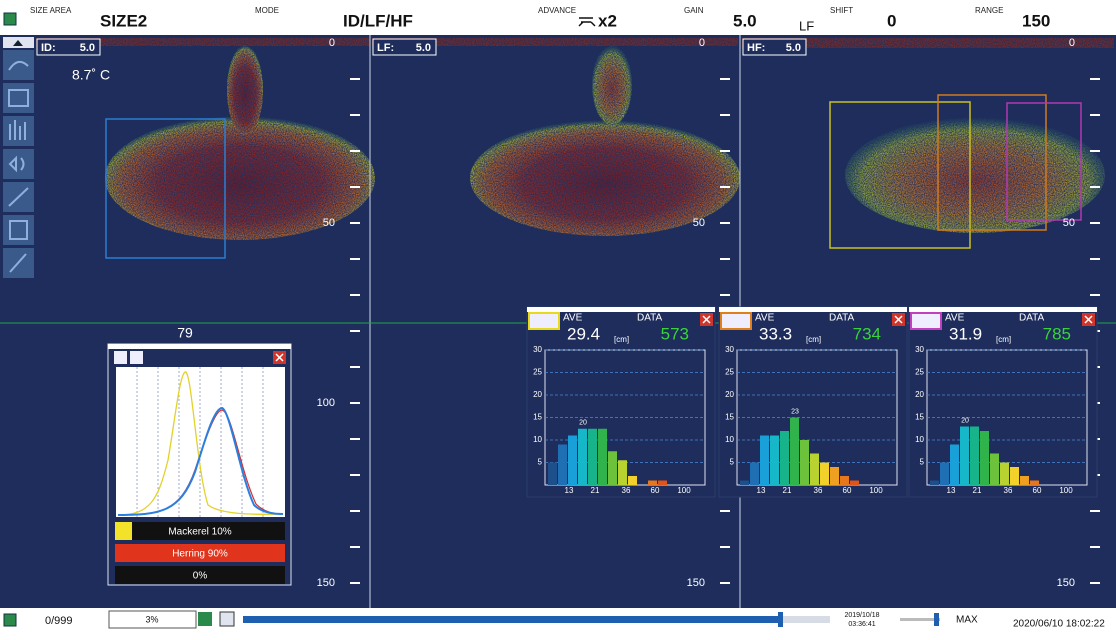 Image resolution: width=1116 pixels, height=640 pixels. I want to click on footer-icon, so click(10, 620).